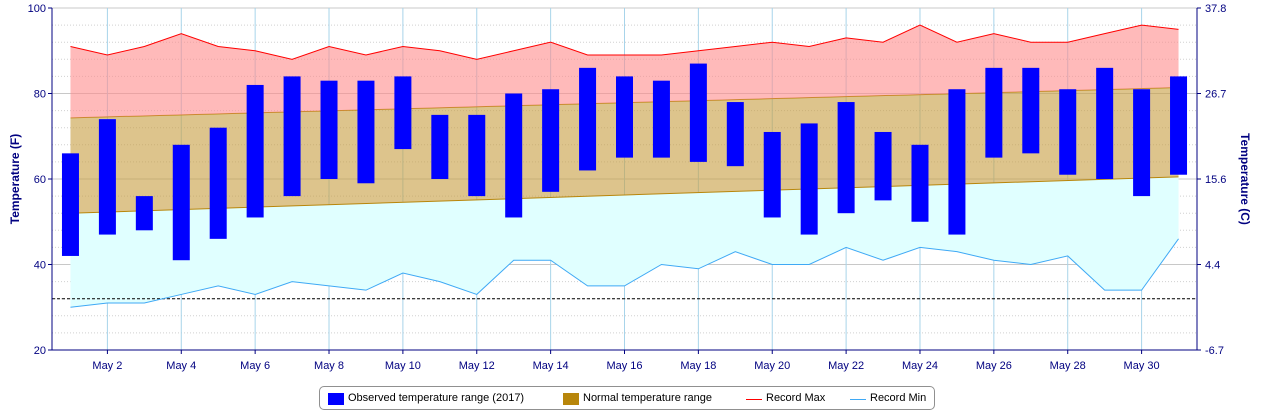 The height and width of the screenshot is (417, 1265). I want to click on x-tick-label: May 14, so click(551, 366).